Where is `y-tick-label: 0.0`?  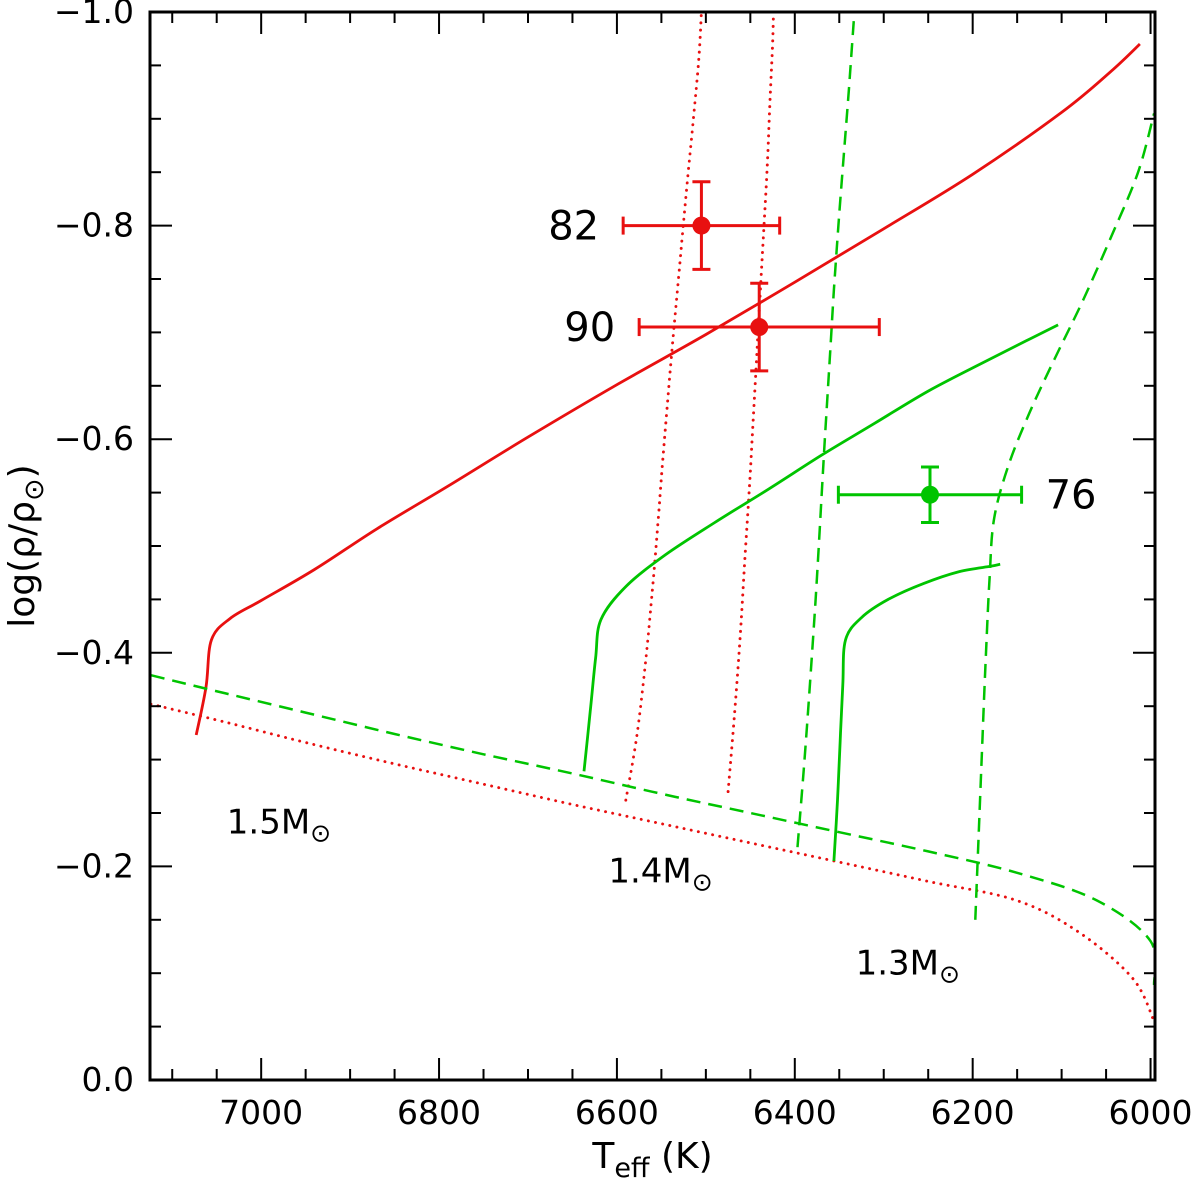
y-tick-label: 0.0 is located at coordinates (108, 1079).